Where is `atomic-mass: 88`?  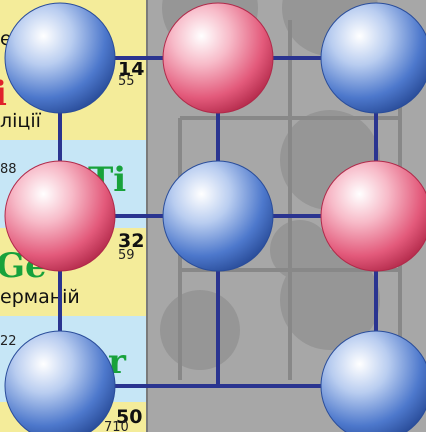
atomic-mass: 88 is located at coordinates (8, 169).